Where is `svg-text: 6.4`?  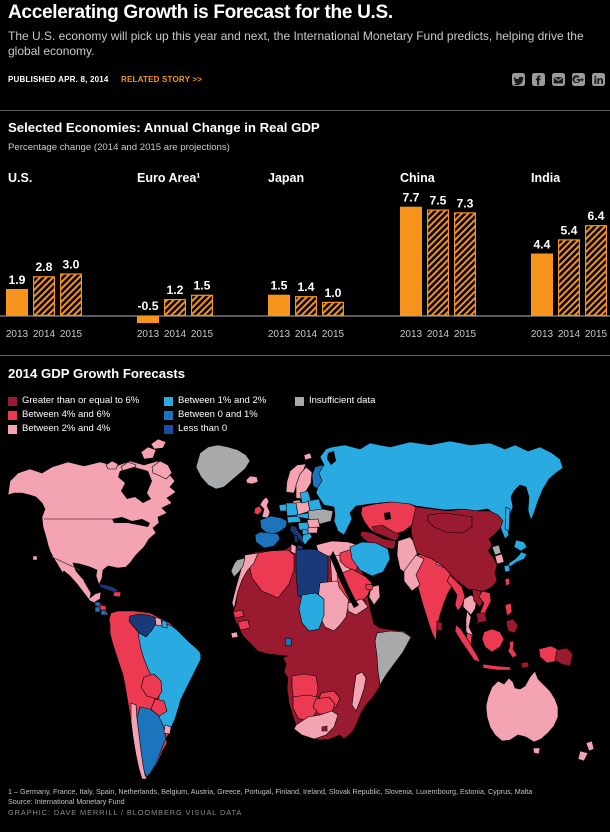 svg-text: 6.4 is located at coordinates (596, 216).